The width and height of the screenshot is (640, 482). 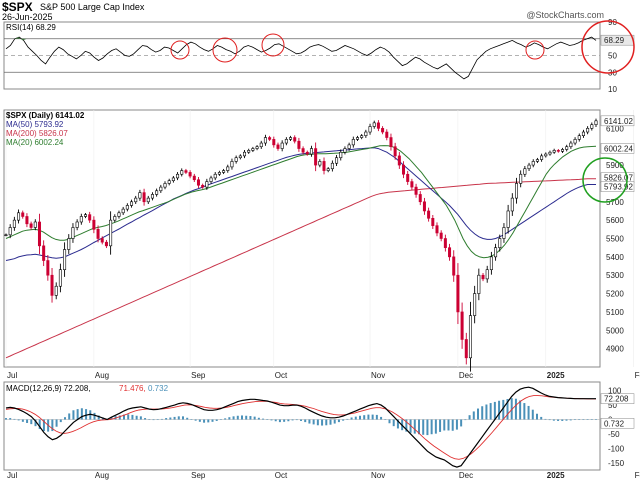 I want to click on hist-current-label: 0.732, so click(x=614, y=423).